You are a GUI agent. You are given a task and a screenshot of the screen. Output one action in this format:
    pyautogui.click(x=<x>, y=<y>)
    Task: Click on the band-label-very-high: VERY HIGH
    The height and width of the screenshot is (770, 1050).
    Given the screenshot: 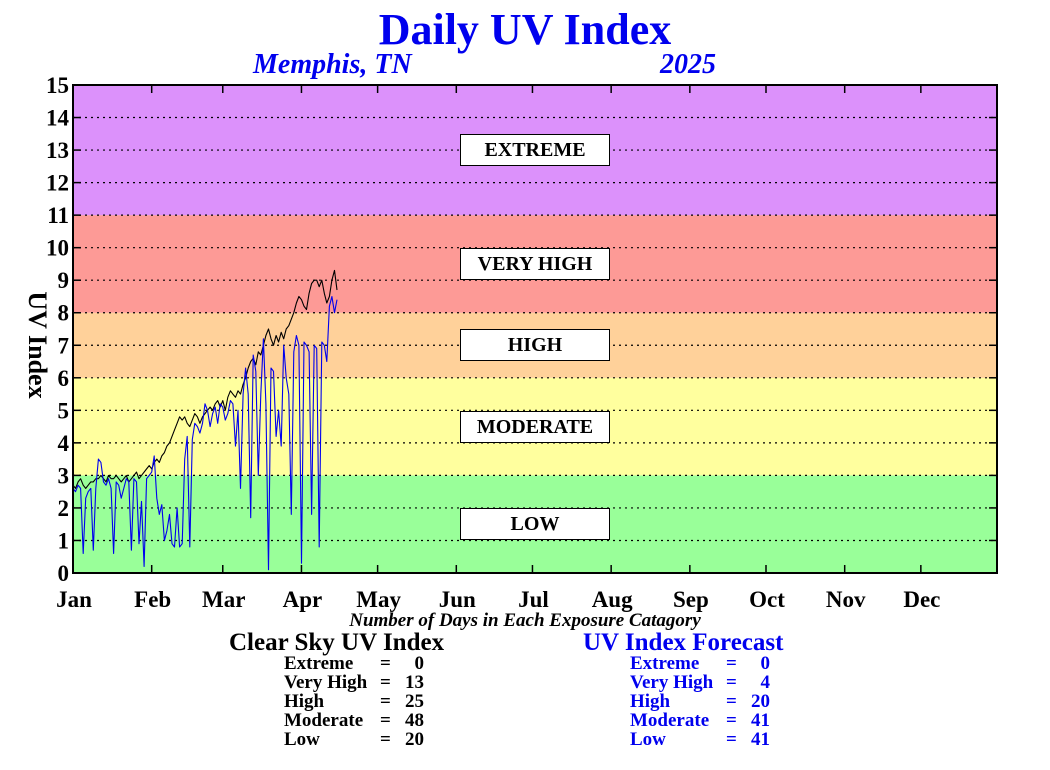 What is the action you would take?
    pyautogui.click(x=535, y=263)
    